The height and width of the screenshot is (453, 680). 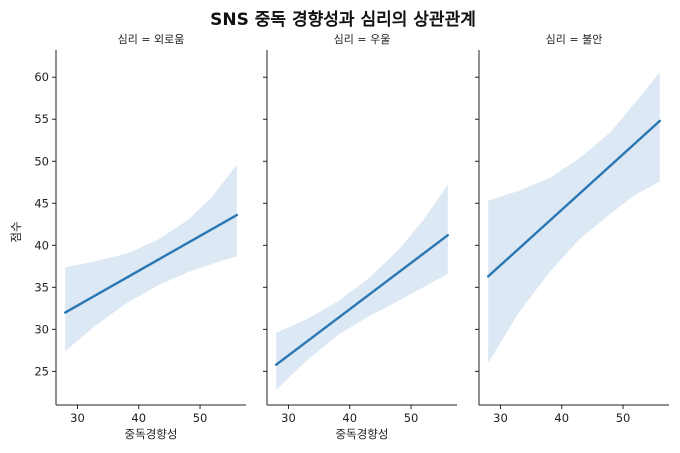 What do you see at coordinates (16, 231) in the screenshot?
I see `y-axis-label: 점수` at bounding box center [16, 231].